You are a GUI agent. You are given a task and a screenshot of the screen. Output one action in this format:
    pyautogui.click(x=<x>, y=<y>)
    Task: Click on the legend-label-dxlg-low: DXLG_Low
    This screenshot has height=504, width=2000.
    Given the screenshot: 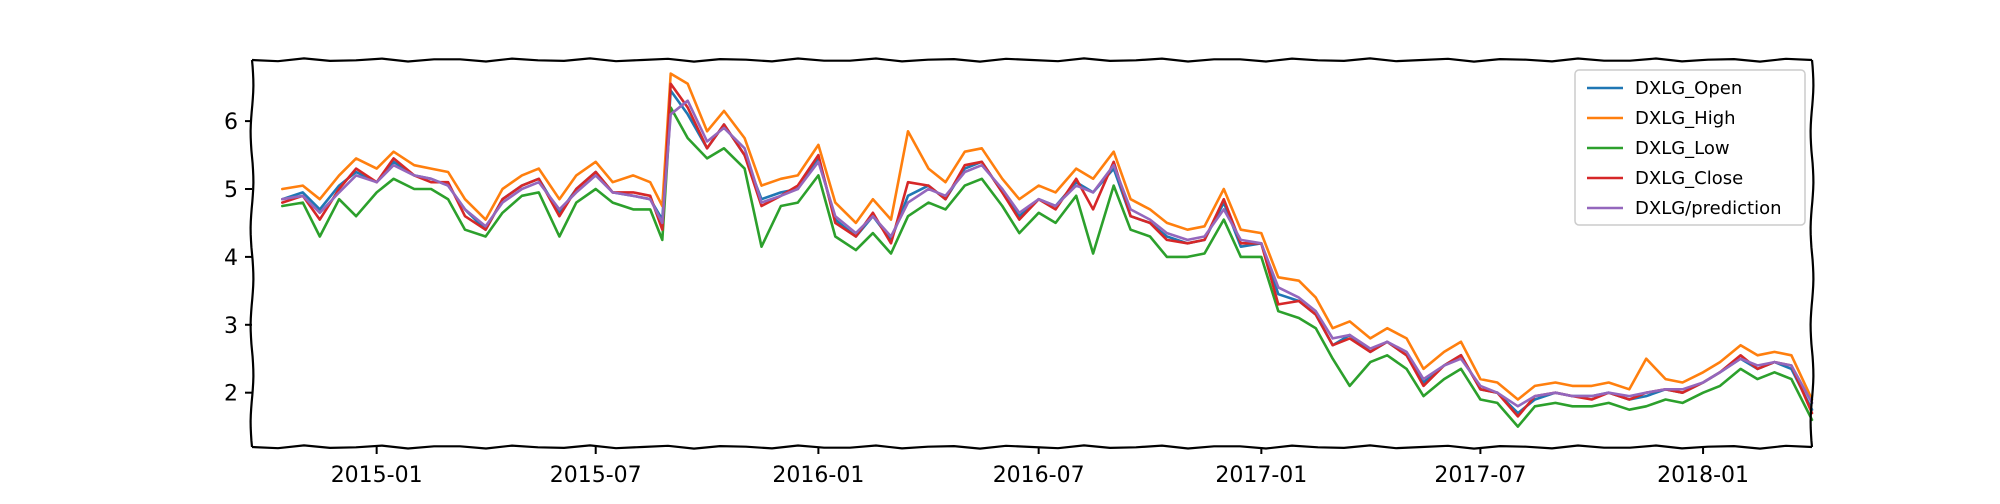 What is the action you would take?
    pyautogui.click(x=1682, y=148)
    